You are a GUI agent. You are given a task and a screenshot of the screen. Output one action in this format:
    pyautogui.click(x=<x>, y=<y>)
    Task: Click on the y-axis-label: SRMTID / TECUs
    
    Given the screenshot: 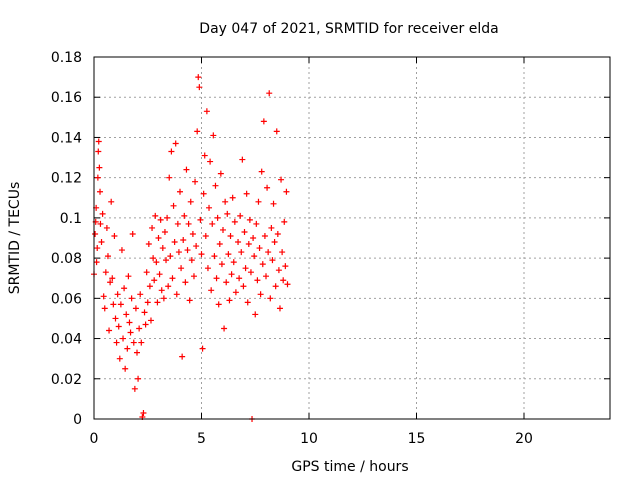 What is the action you would take?
    pyautogui.click(x=15, y=238)
    